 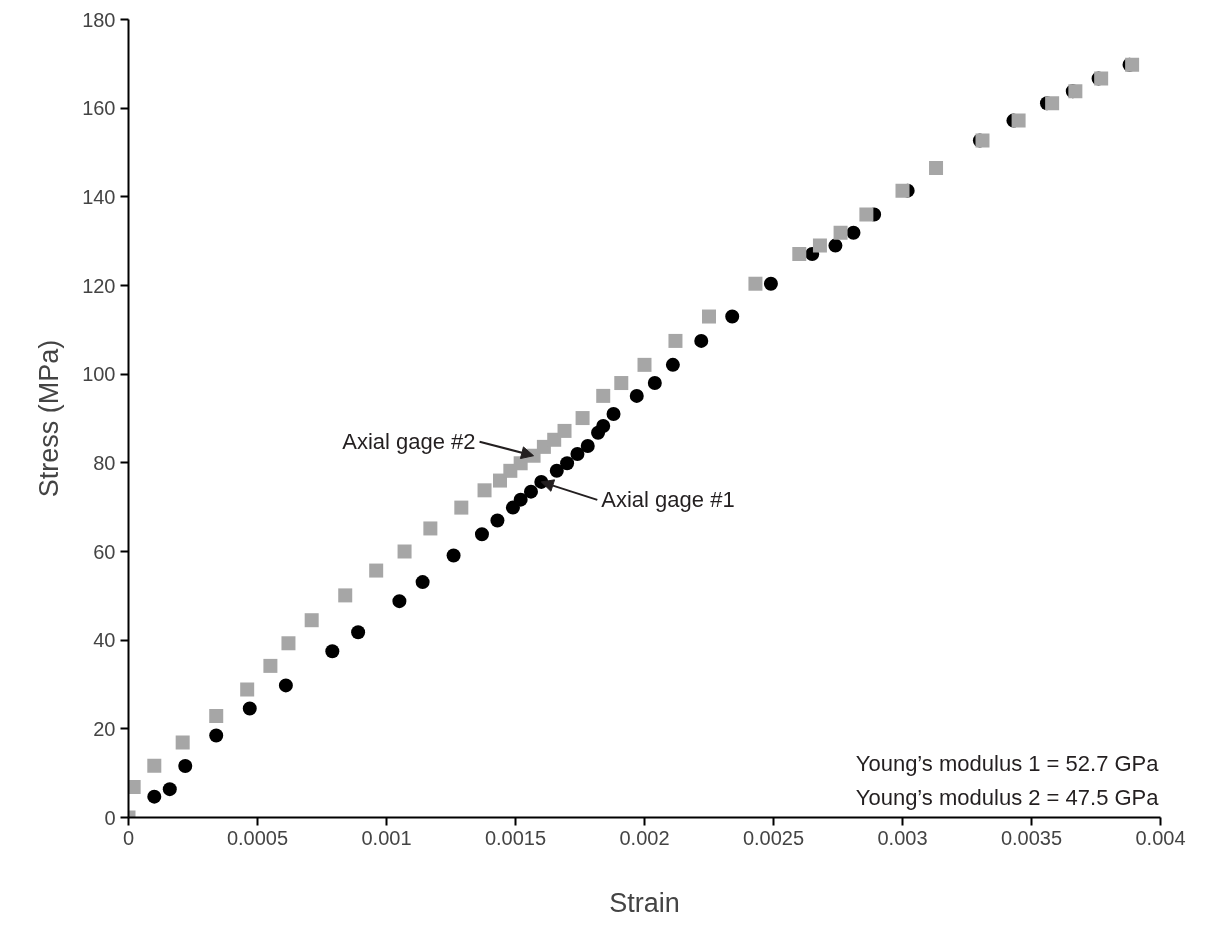 I want to click on y-tick-label: 140, so click(x=99, y=196).